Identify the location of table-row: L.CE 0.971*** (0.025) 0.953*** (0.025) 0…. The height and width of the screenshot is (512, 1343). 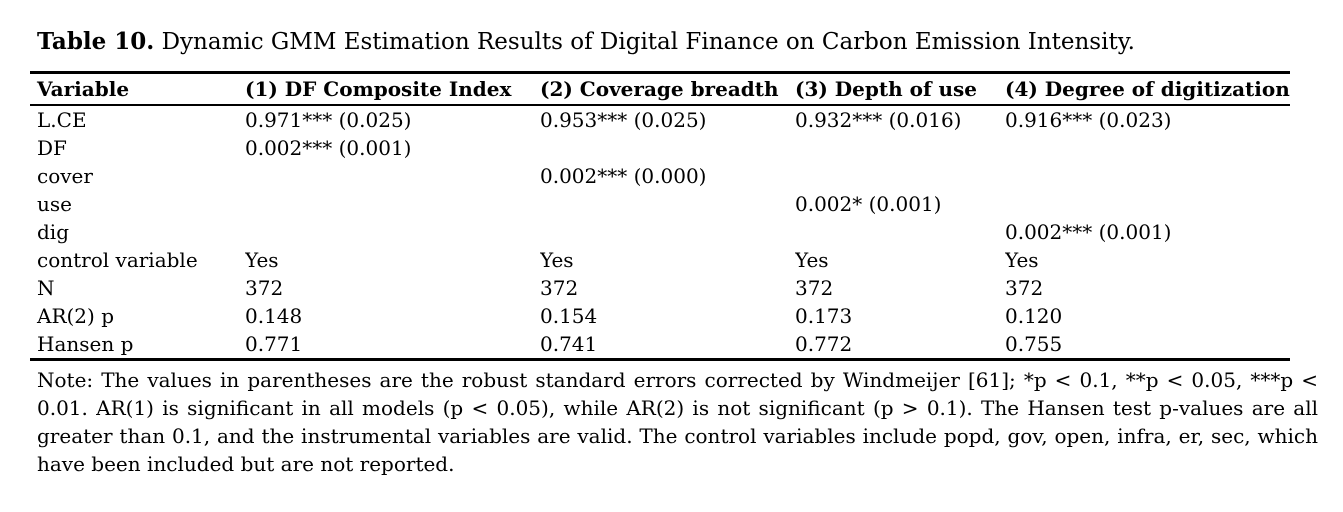
(660, 119).